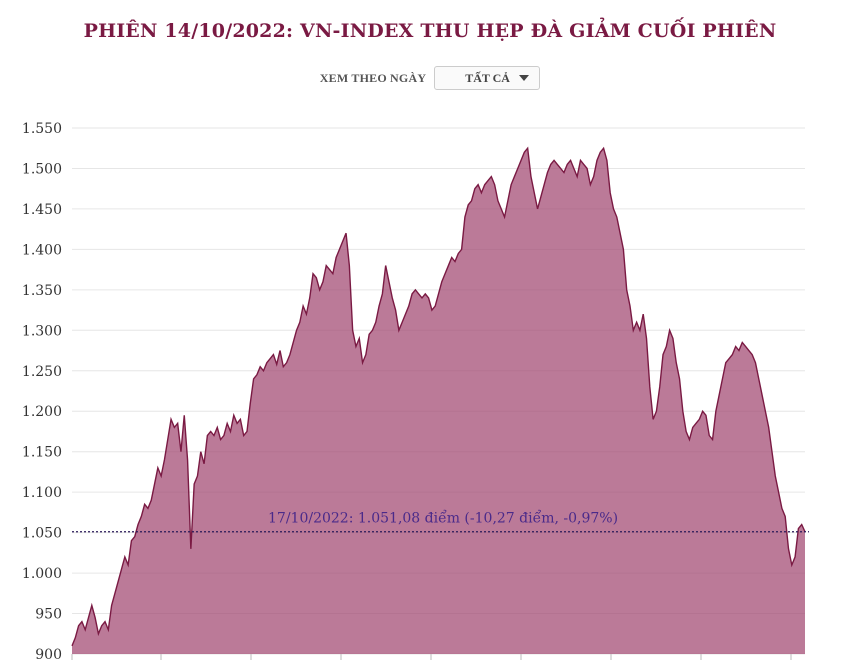  What do you see at coordinates (42, 250) in the screenshot?
I see `y-tick-label: 1.400` at bounding box center [42, 250].